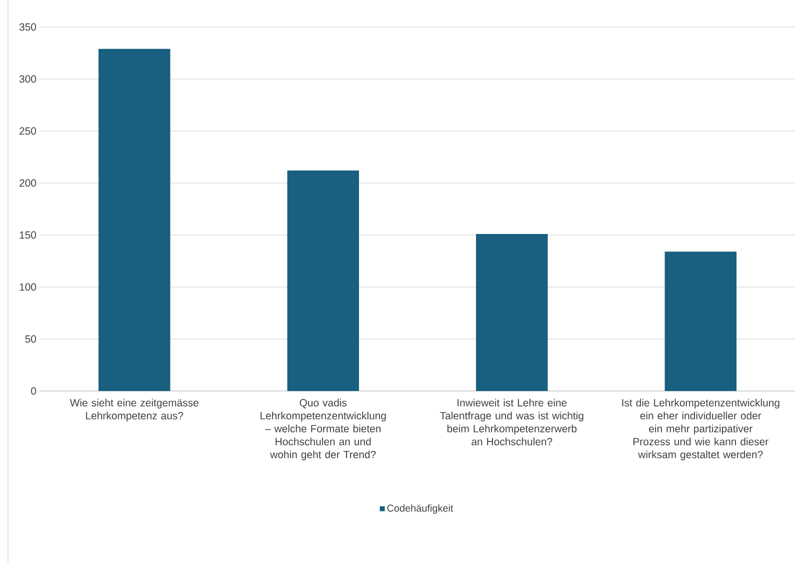  What do you see at coordinates (28, 183) in the screenshot?
I see `y-tick-label: 200` at bounding box center [28, 183].